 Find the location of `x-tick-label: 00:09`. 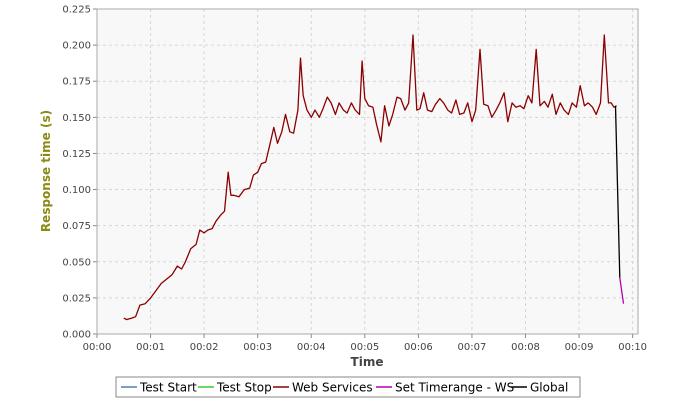

x-tick-label: 00:09 is located at coordinates (579, 347).